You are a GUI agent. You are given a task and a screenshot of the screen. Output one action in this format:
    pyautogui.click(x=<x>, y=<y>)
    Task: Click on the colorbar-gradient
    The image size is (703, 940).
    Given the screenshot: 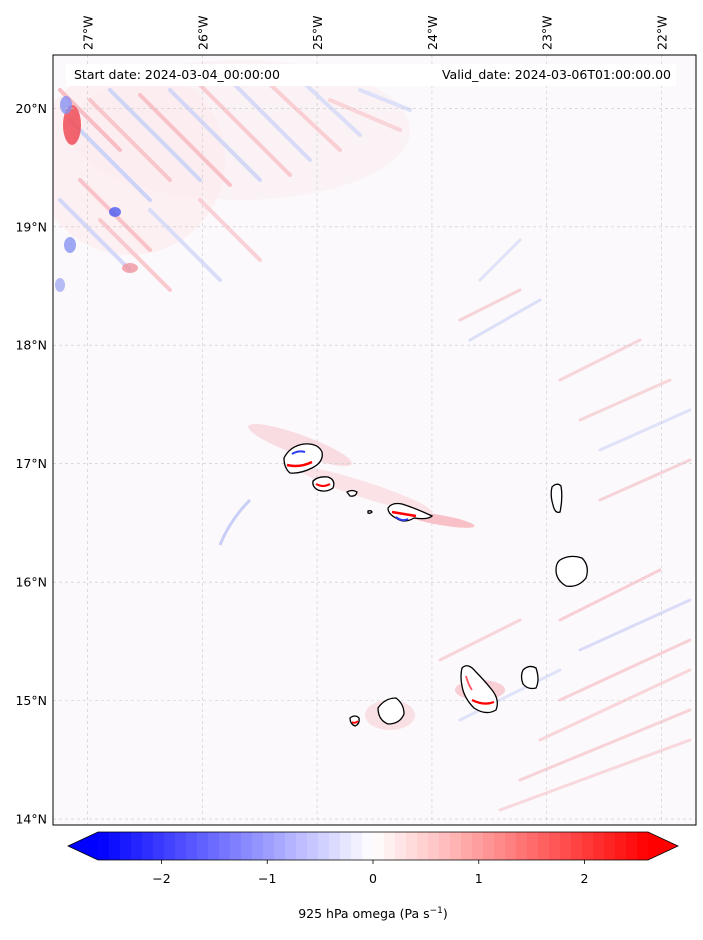 What is the action you would take?
    pyautogui.click(x=373, y=846)
    